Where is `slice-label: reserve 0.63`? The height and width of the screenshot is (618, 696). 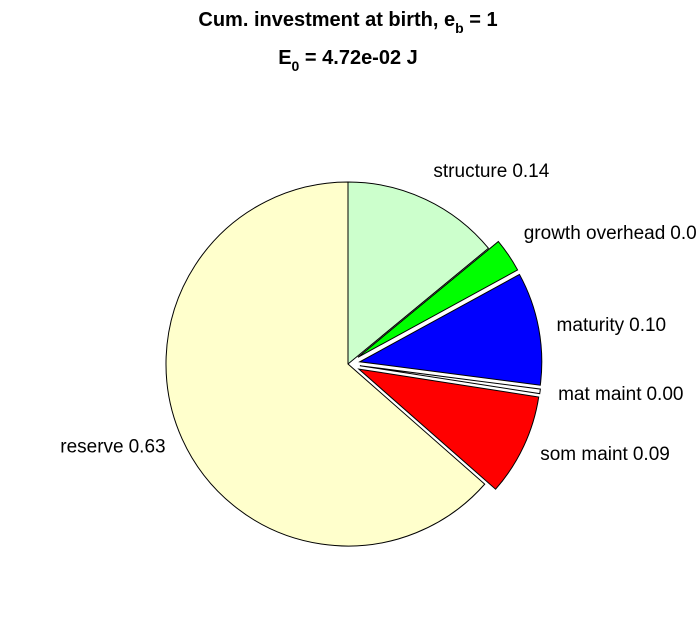
slice-label: reserve 0.63 is located at coordinates (112, 447).